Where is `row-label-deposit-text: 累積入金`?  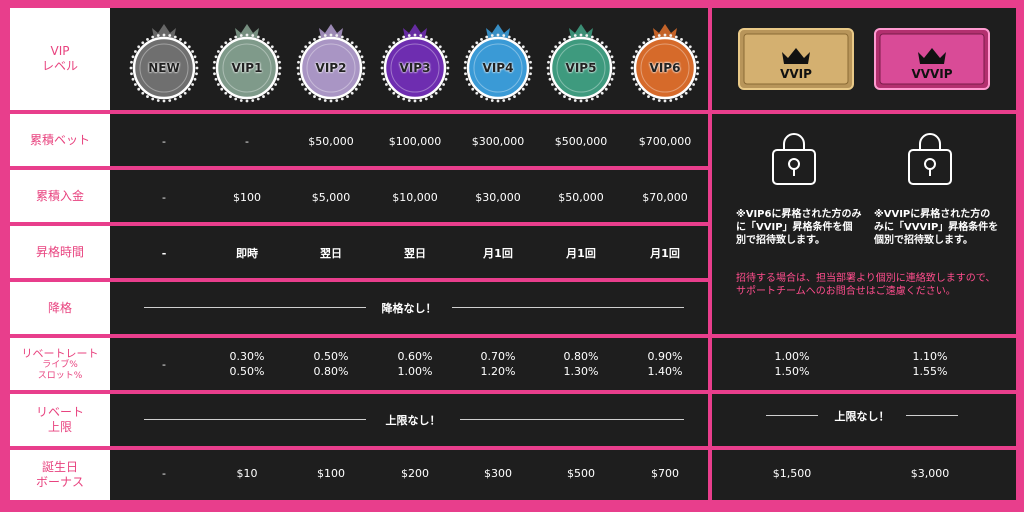
row-label-deposit-text: 累積入金 is located at coordinates (59, 195).